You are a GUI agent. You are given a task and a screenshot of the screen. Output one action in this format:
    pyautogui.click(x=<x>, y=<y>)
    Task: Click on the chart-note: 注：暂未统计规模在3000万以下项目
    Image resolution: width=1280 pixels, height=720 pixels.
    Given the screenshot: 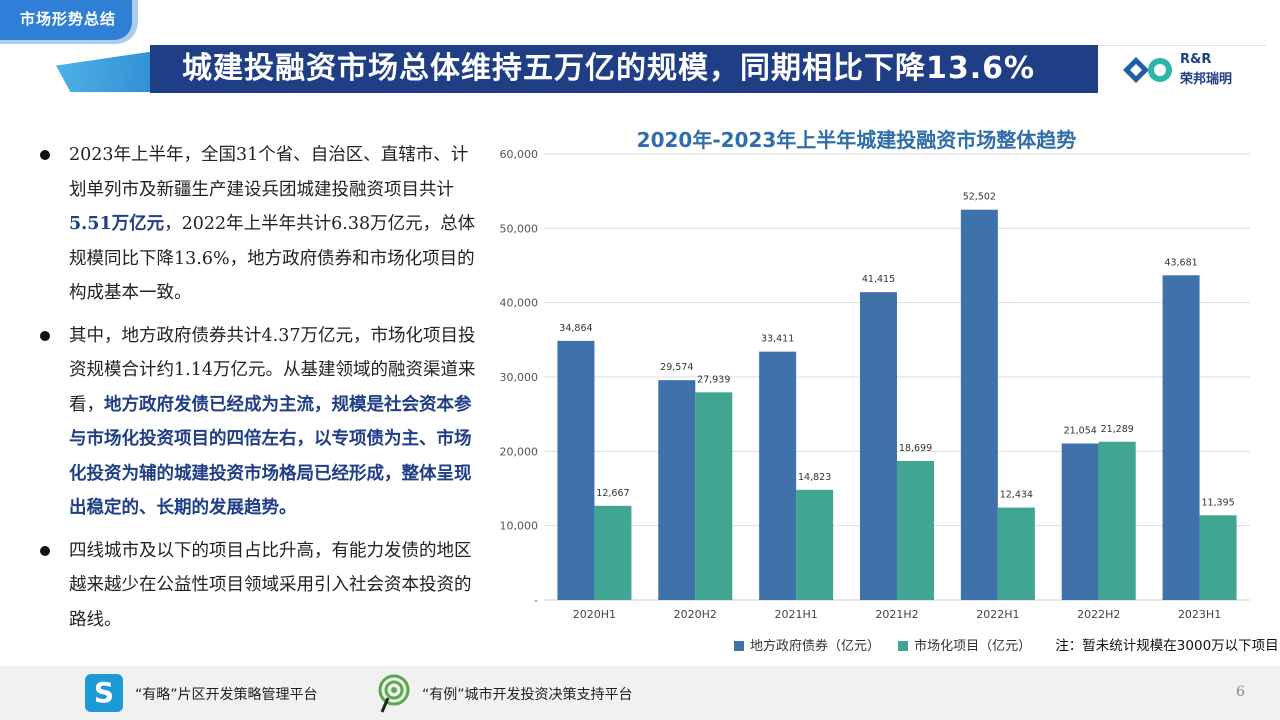 What is the action you would take?
    pyautogui.click(x=1167, y=646)
    